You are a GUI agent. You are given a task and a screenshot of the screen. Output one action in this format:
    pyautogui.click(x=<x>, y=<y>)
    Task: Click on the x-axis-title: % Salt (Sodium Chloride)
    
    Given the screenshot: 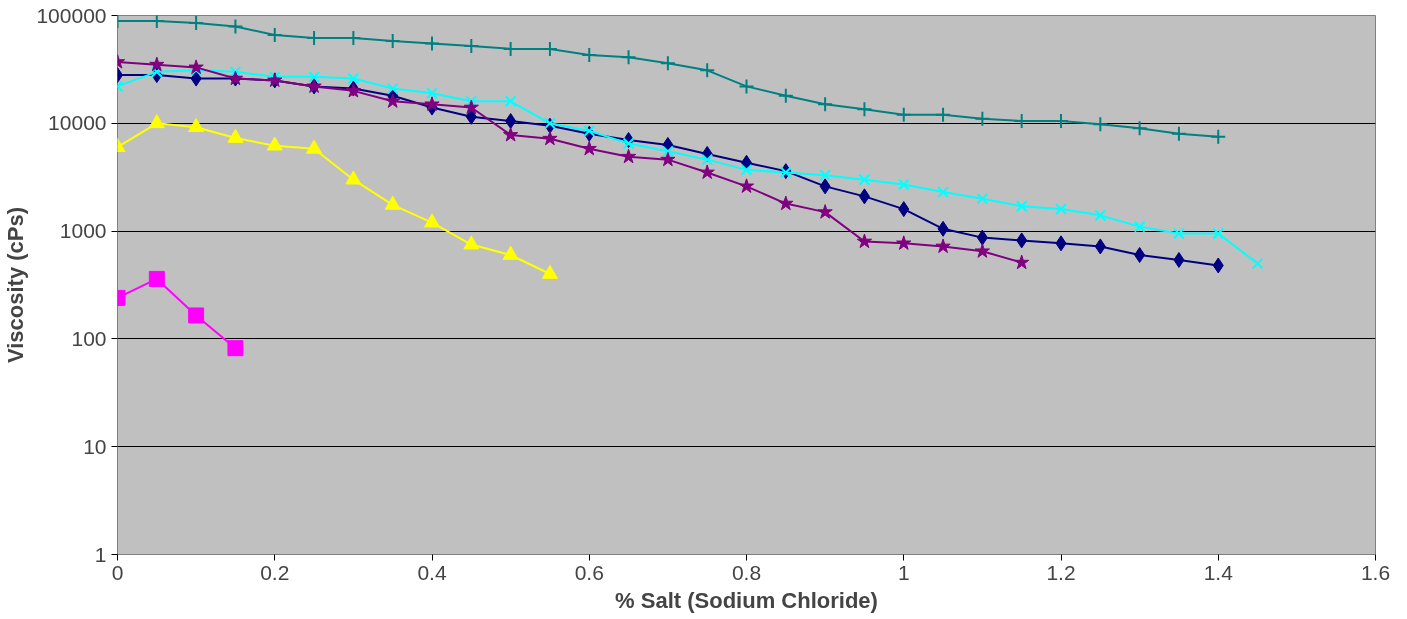 What is the action you would take?
    pyautogui.click(x=746, y=600)
    